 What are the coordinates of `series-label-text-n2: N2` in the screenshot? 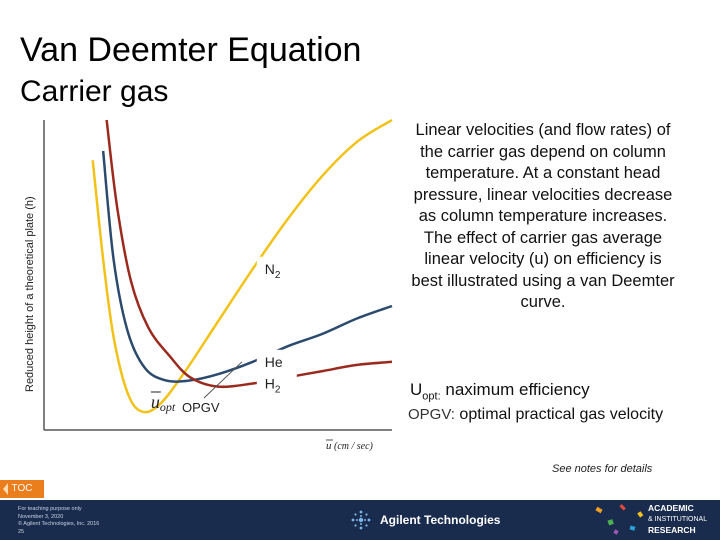 It's located at (273, 271).